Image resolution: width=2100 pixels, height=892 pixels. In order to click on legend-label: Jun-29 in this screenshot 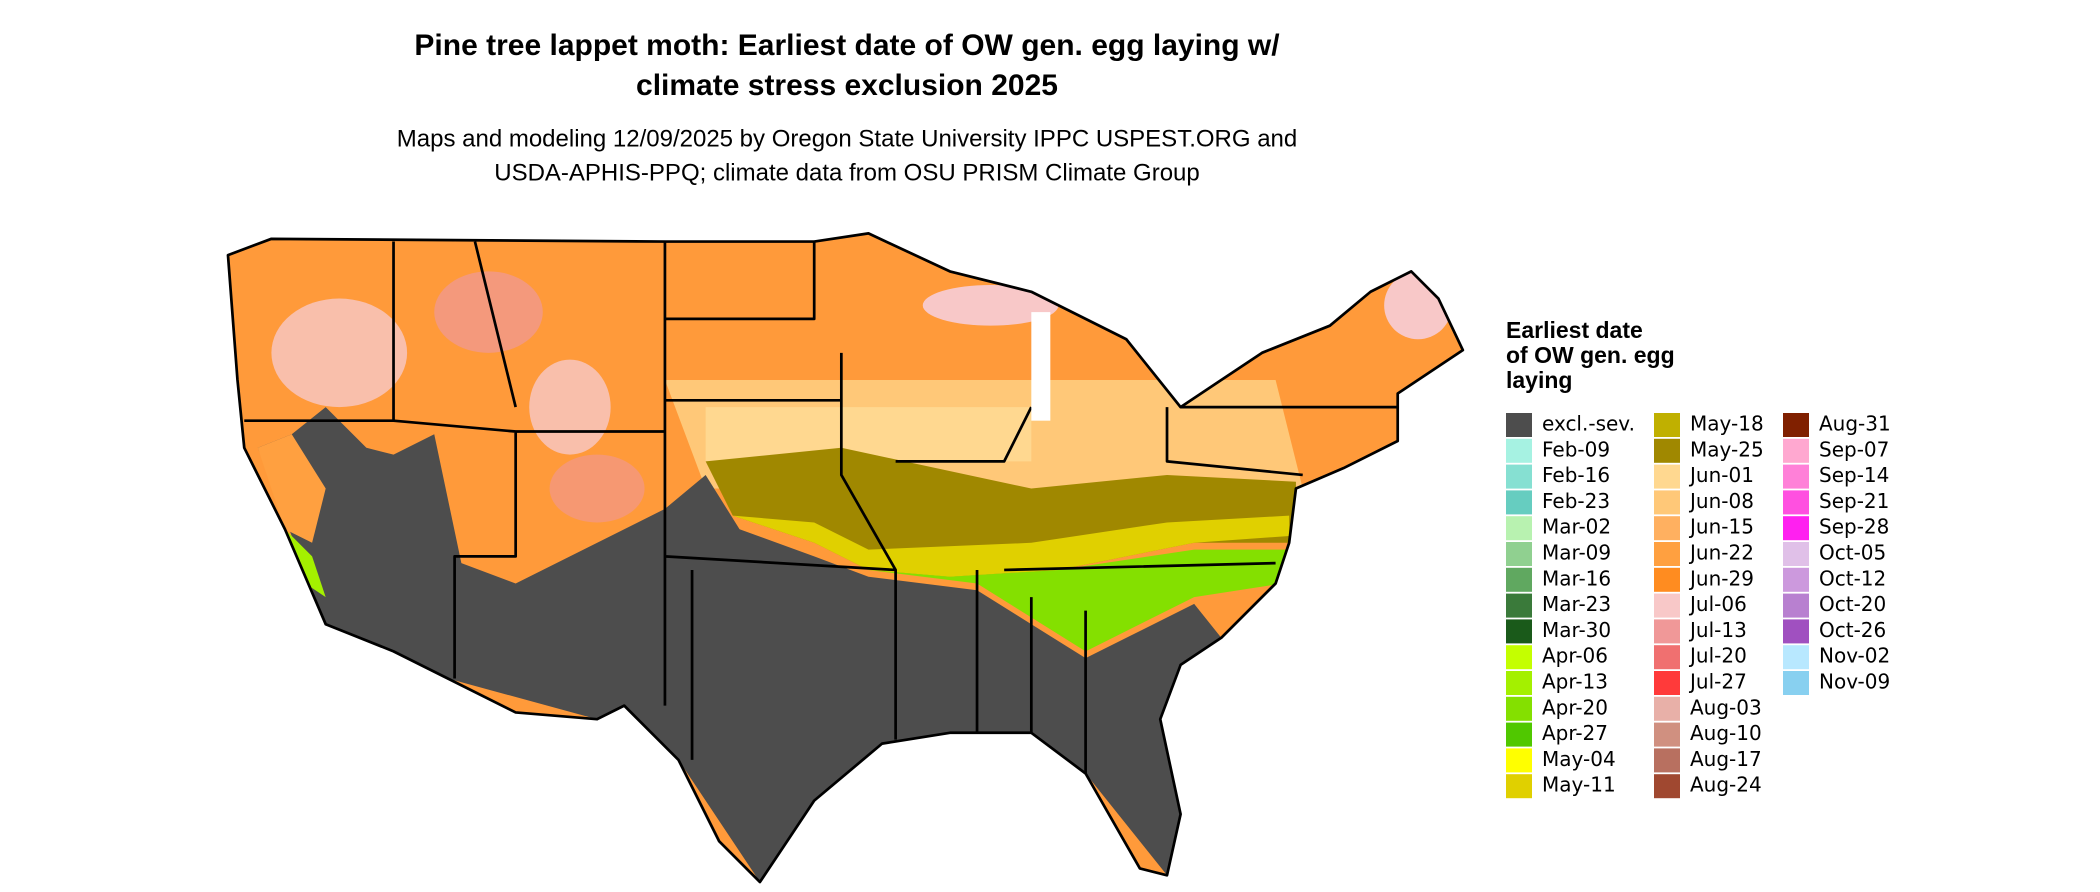, I will do `click(1721, 578)`.